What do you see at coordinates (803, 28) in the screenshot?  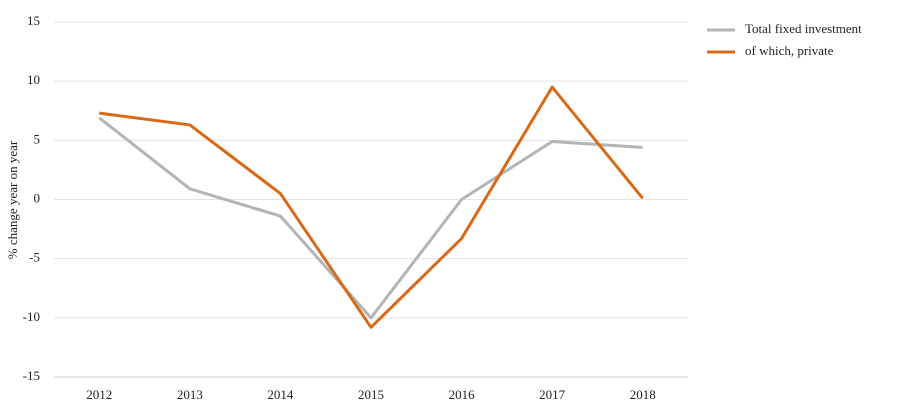 I see `legend-label: Total fixed investment` at bounding box center [803, 28].